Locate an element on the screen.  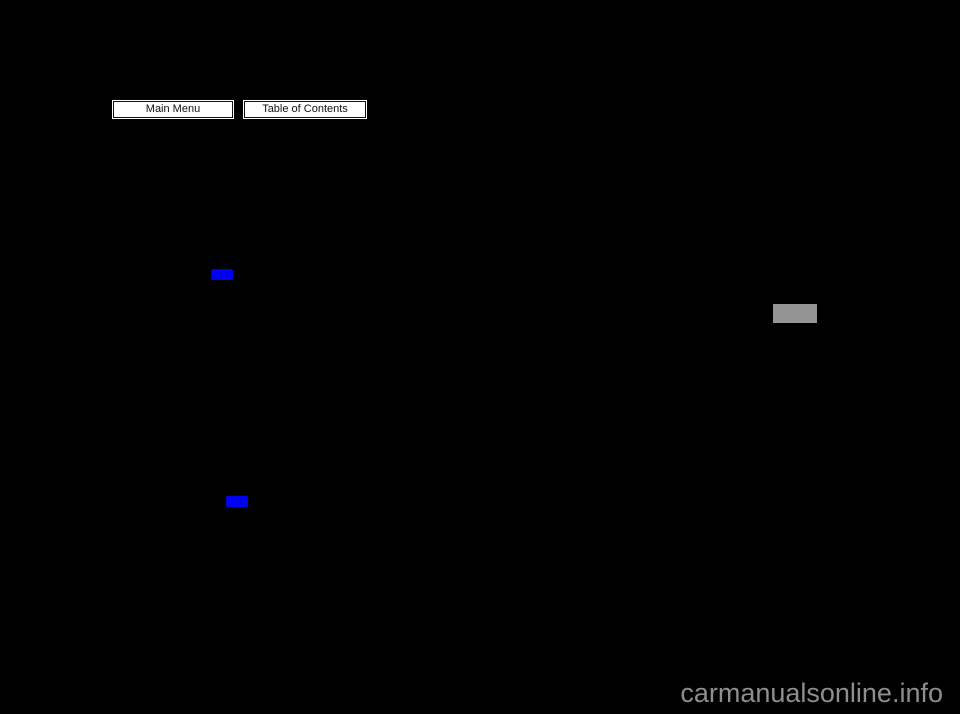
watermark-text: carmanualsonline.info is located at coordinates (811, 693).